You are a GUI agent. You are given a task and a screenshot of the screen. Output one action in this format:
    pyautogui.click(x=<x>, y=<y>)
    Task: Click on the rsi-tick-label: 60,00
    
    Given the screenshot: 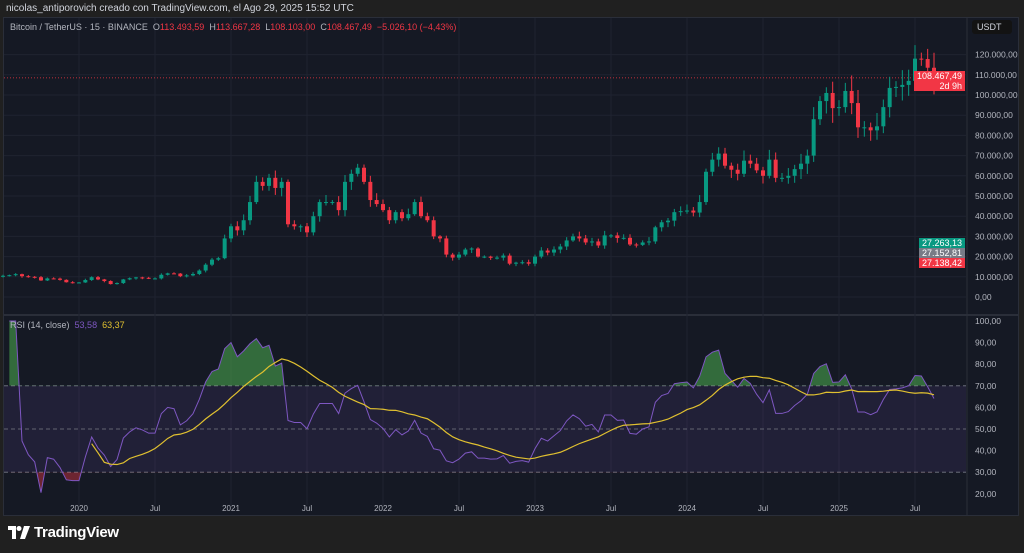 What is the action you would take?
    pyautogui.click(x=986, y=407)
    